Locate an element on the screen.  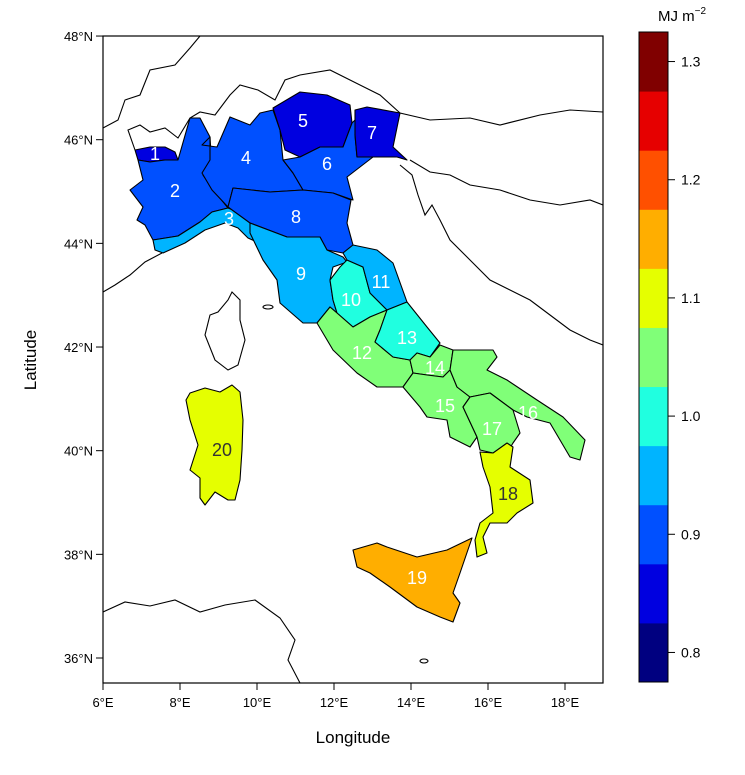
alpine-border is located at coordinates (365, 110).